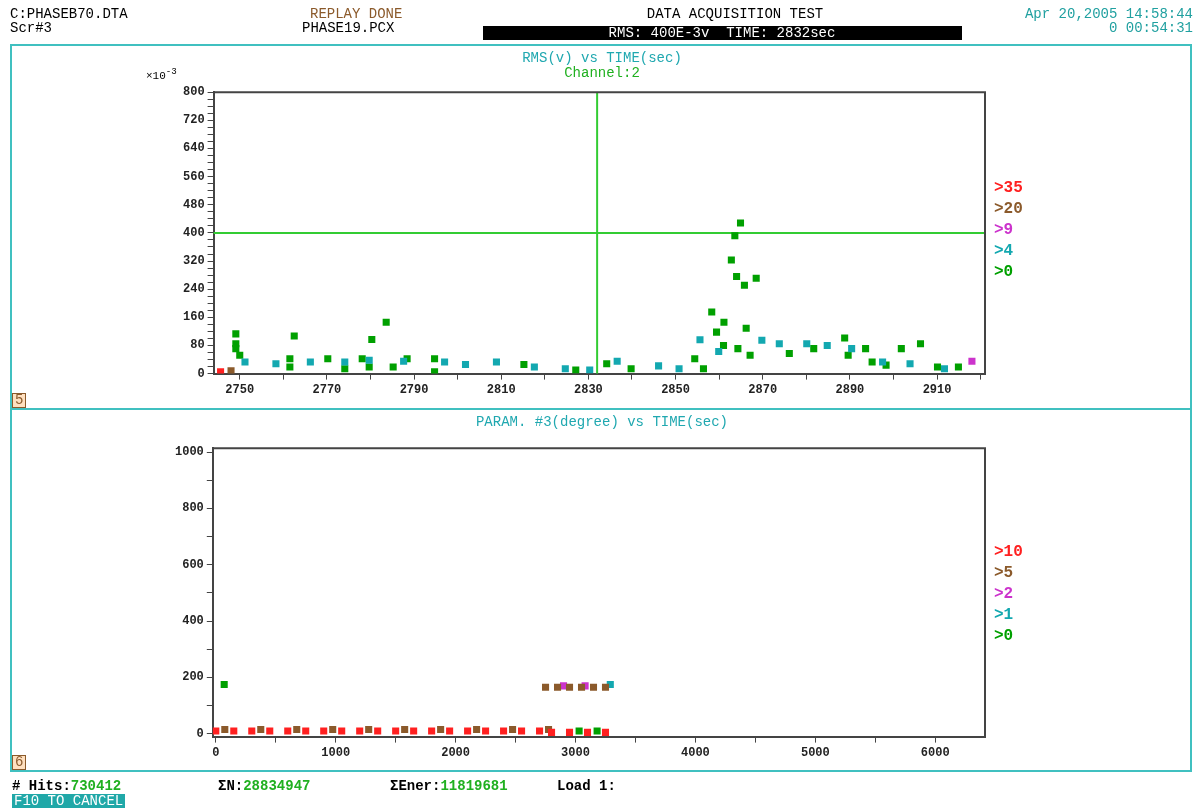  I want to click on text: ΣN:, so click(231, 786).